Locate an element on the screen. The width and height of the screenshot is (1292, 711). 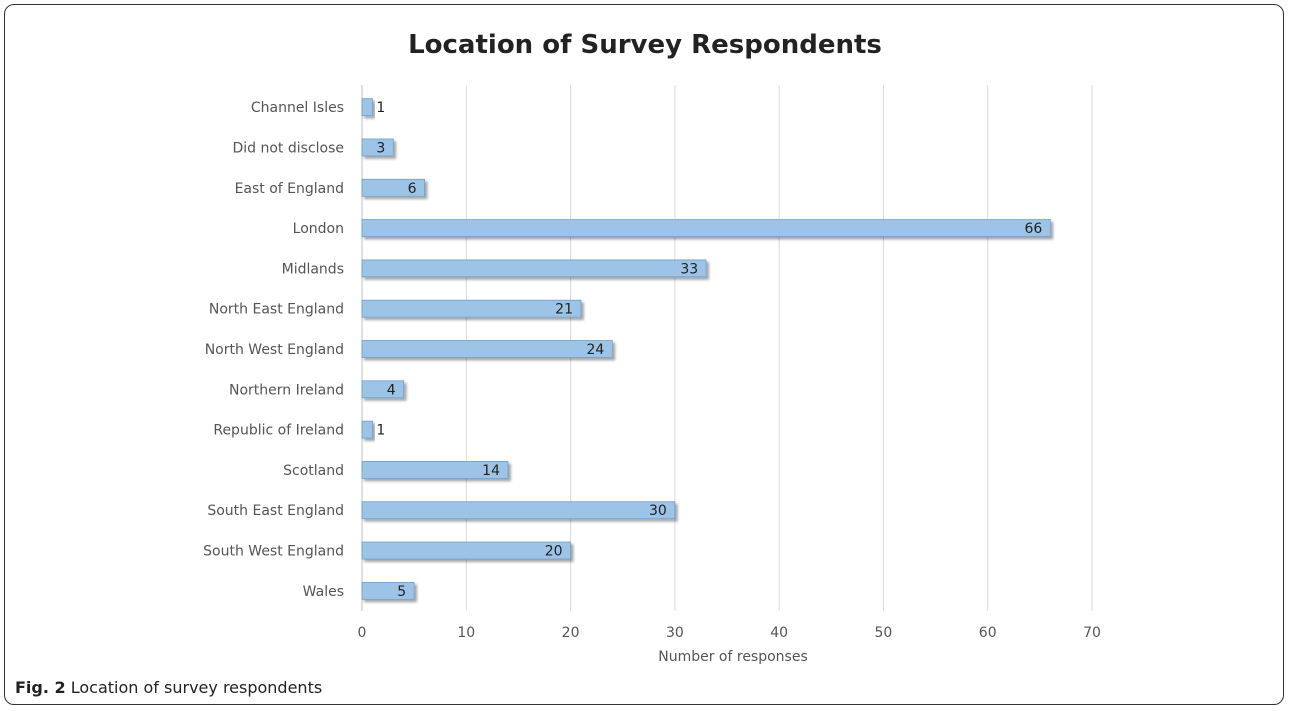
category-label: London is located at coordinates (318, 229).